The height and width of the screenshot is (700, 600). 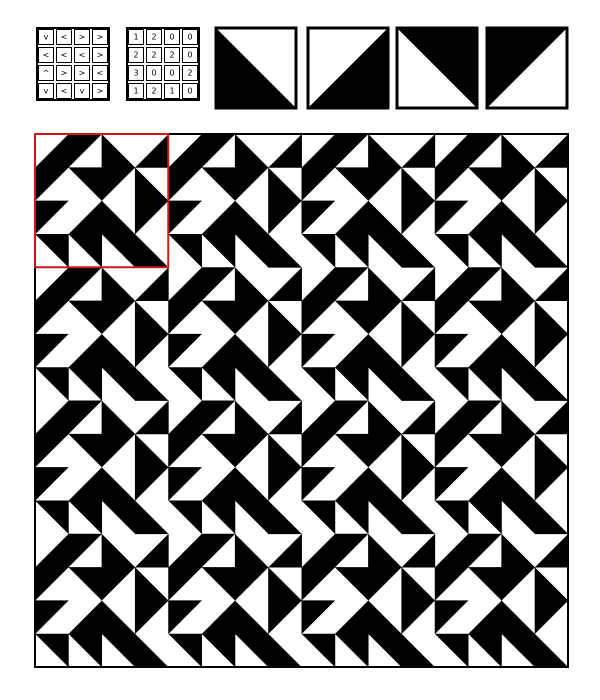 What do you see at coordinates (527, 68) in the screenshot?
I see `tile-black-top-left` at bounding box center [527, 68].